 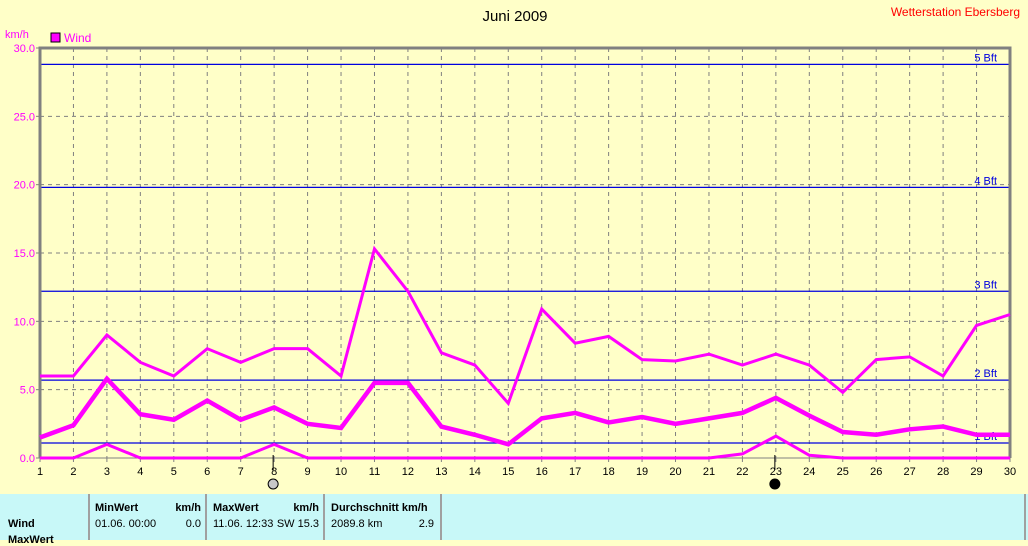 What do you see at coordinates (742, 472) in the screenshot?
I see `x-tick-label: 22` at bounding box center [742, 472].